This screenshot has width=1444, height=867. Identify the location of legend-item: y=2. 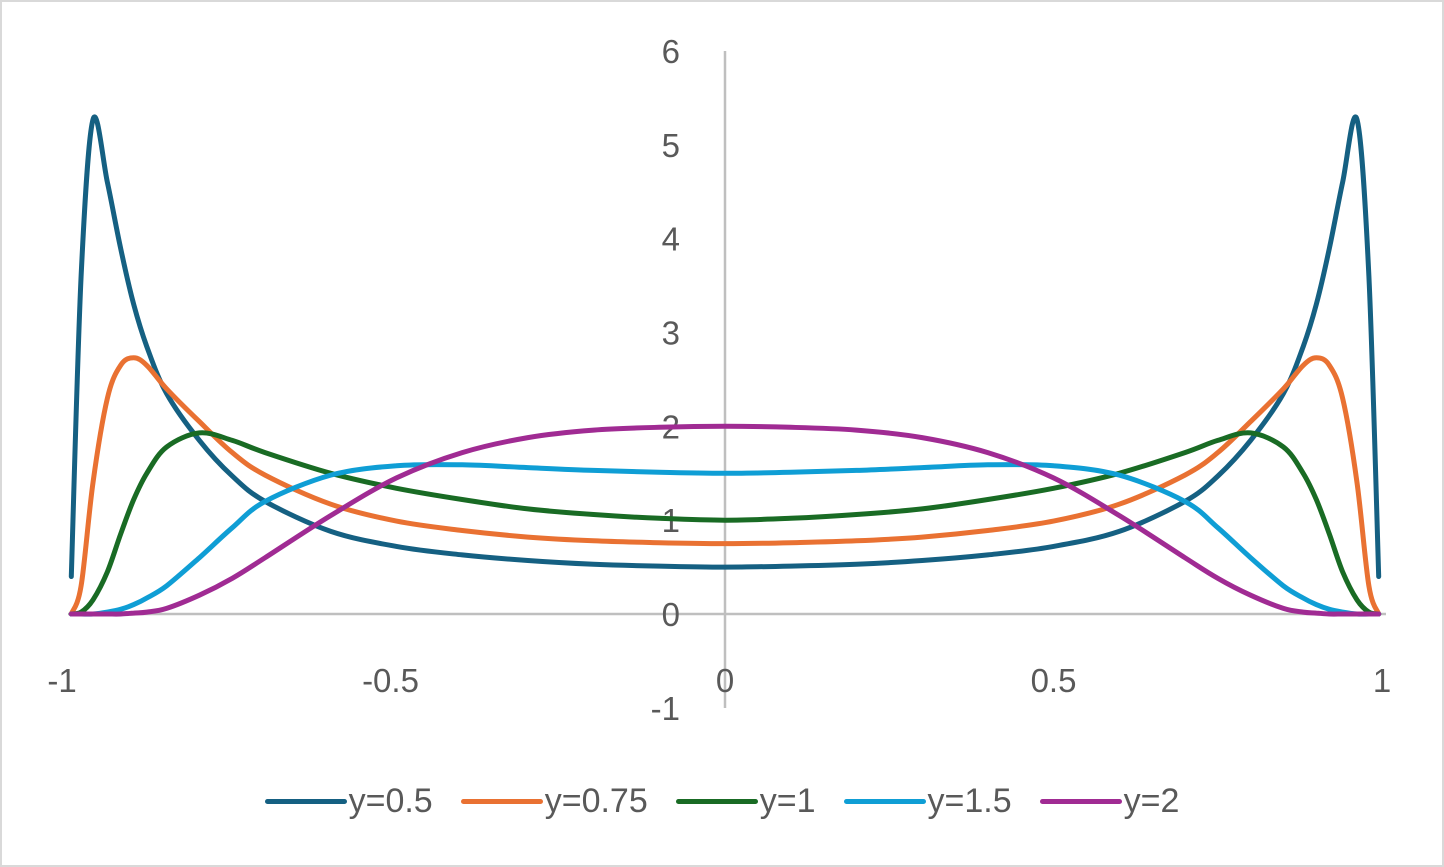
(1109, 801).